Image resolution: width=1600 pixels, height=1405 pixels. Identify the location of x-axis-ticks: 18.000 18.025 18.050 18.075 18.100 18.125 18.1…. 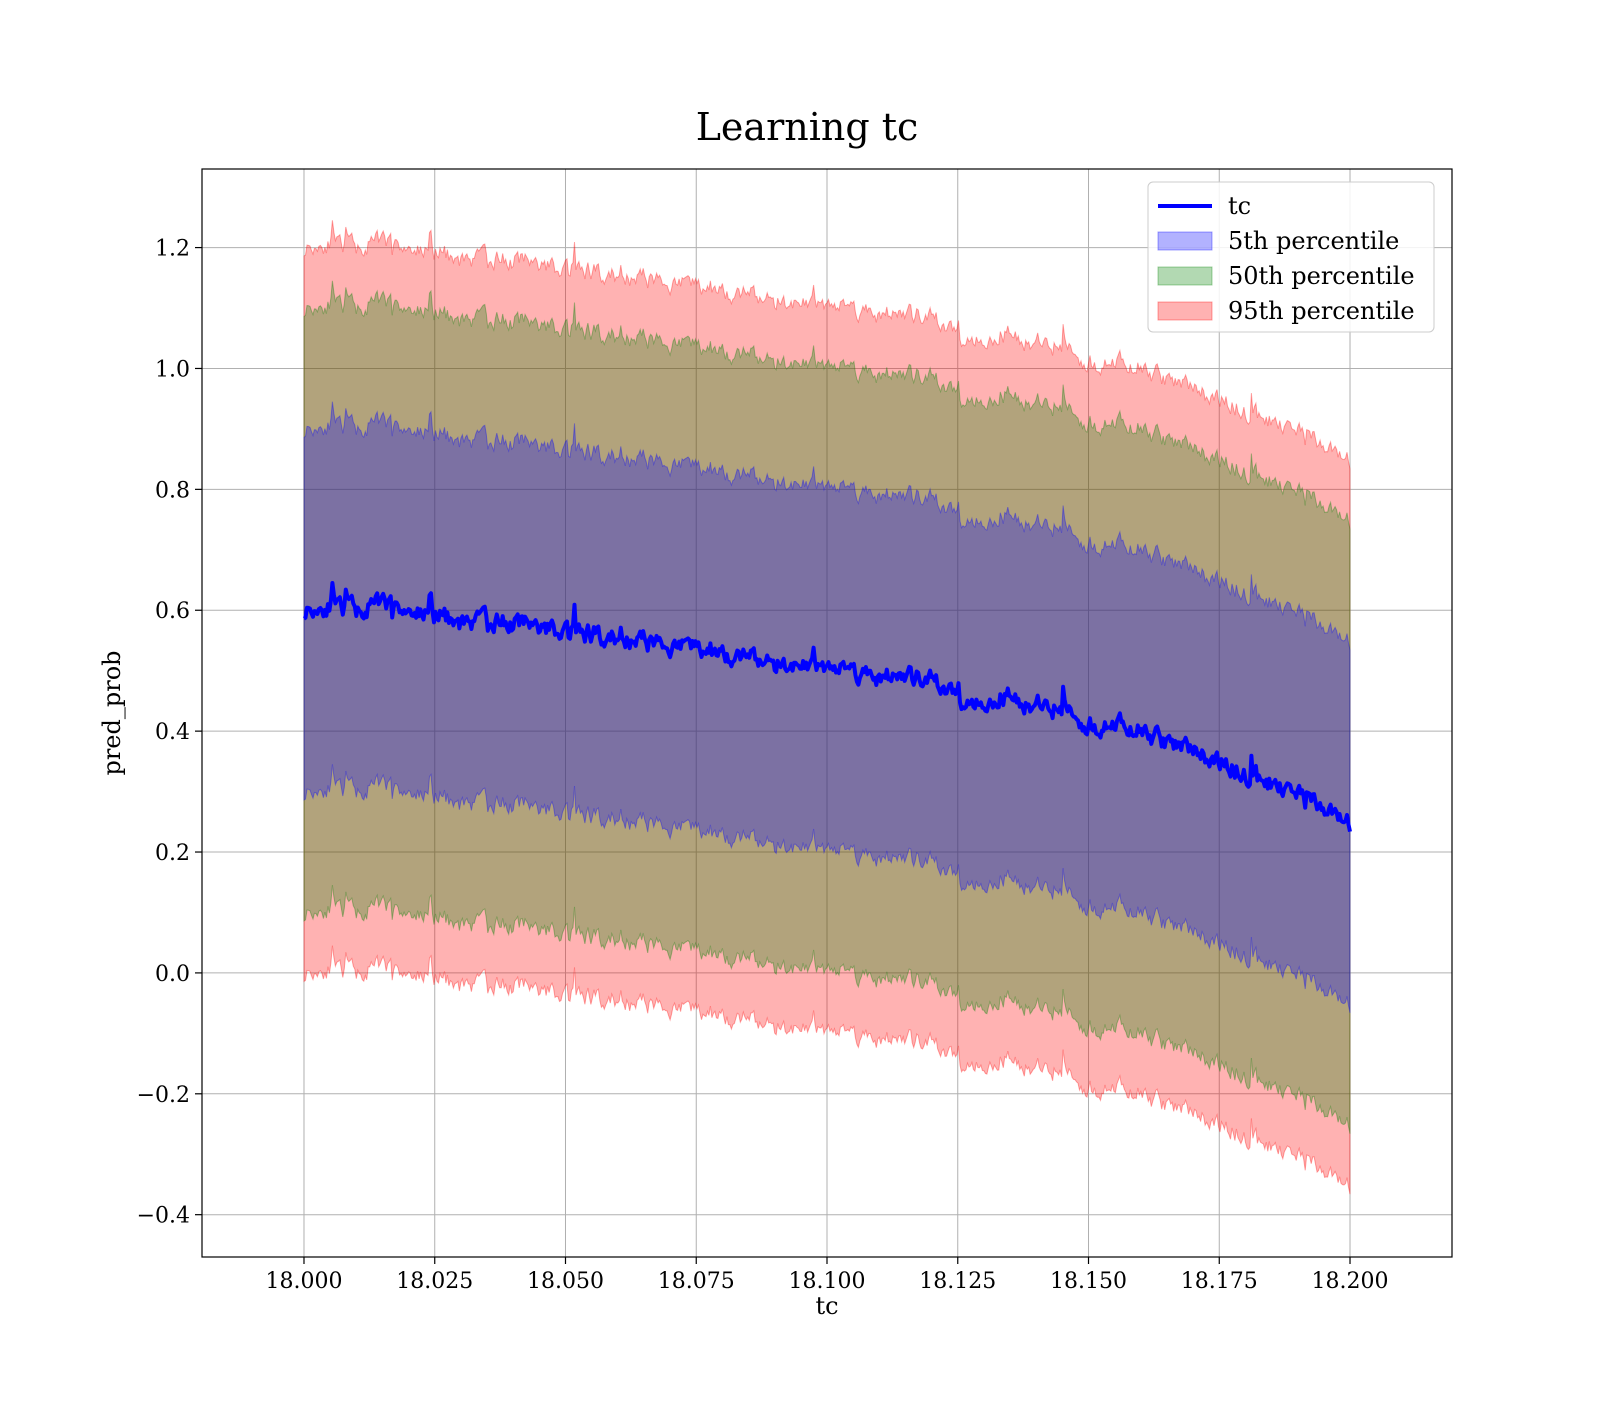
(827, 1275).